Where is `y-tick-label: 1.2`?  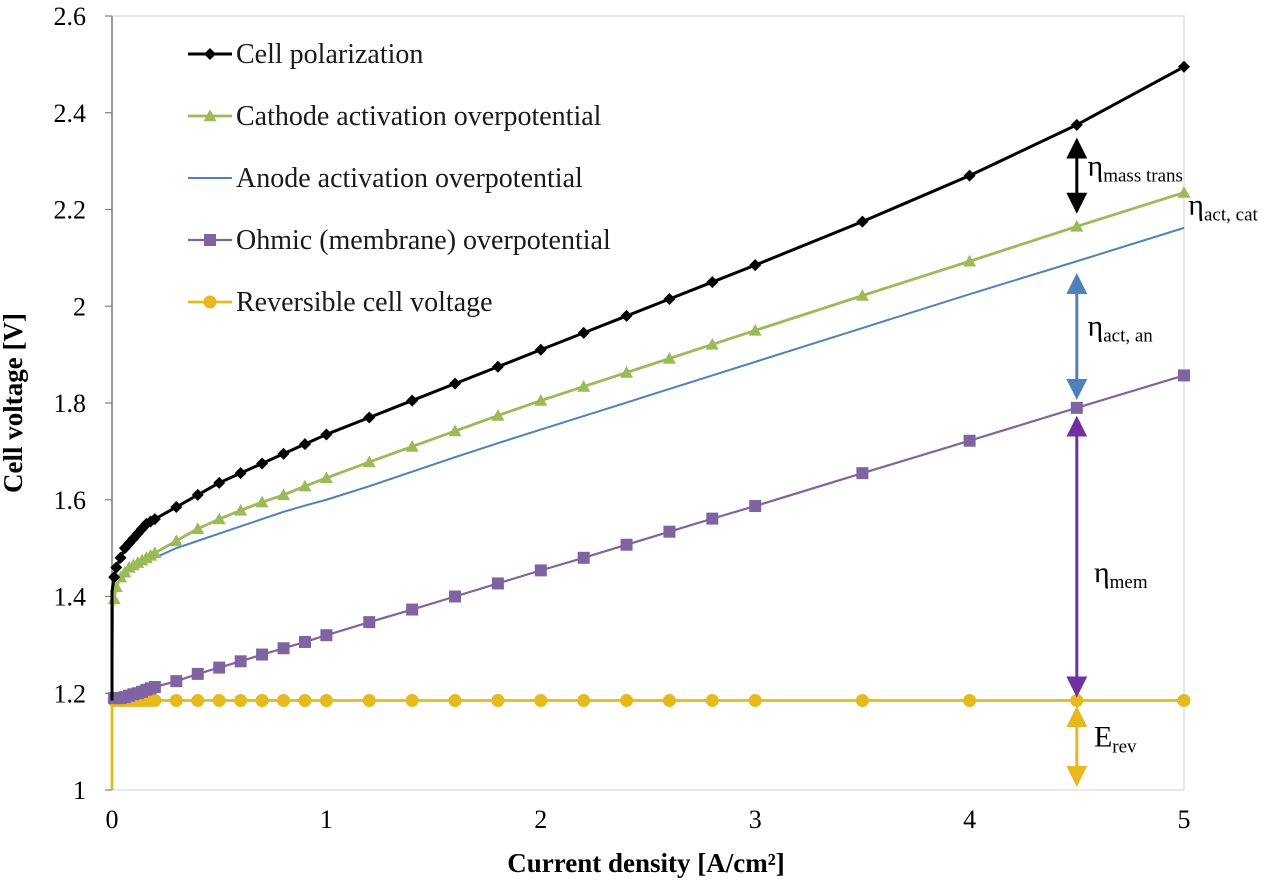
y-tick-label: 1.2 is located at coordinates (70, 693).